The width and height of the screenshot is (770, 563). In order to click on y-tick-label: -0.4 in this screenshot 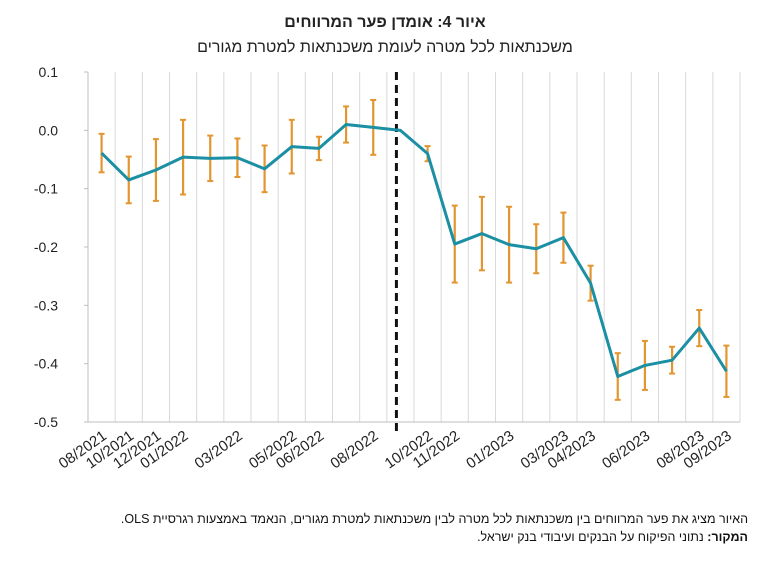, I will do `click(46, 364)`.